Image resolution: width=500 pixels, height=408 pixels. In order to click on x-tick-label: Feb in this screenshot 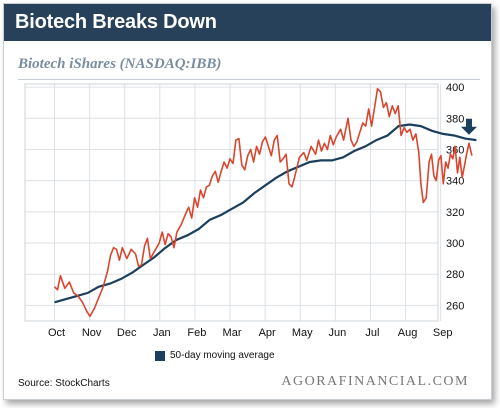, I will do `click(196, 333)`.